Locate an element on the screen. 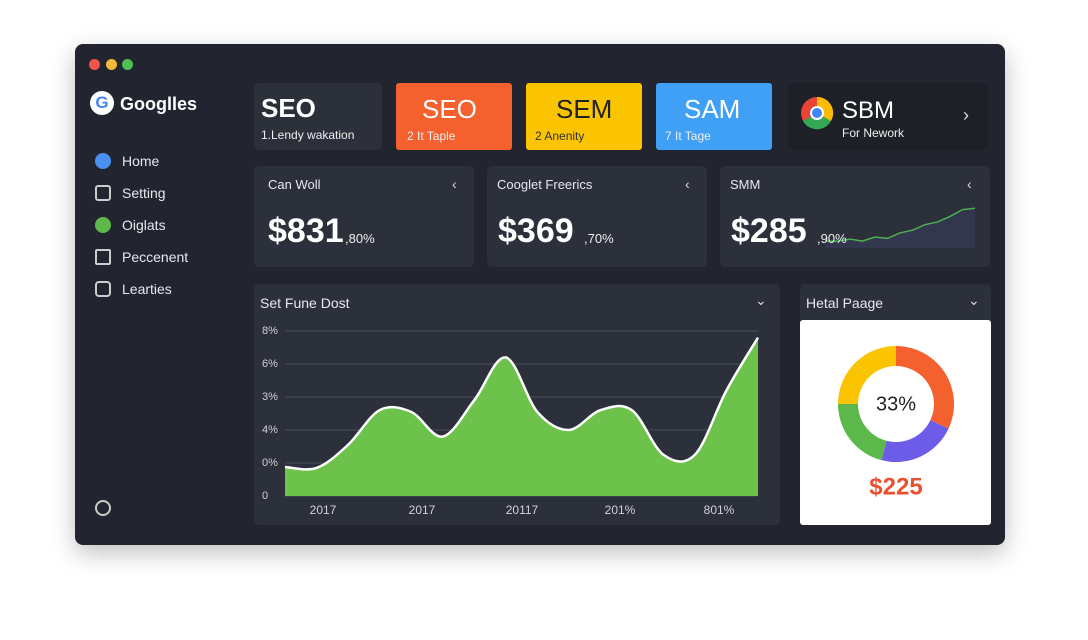  x-tick-label: 201% is located at coordinates (620, 510).